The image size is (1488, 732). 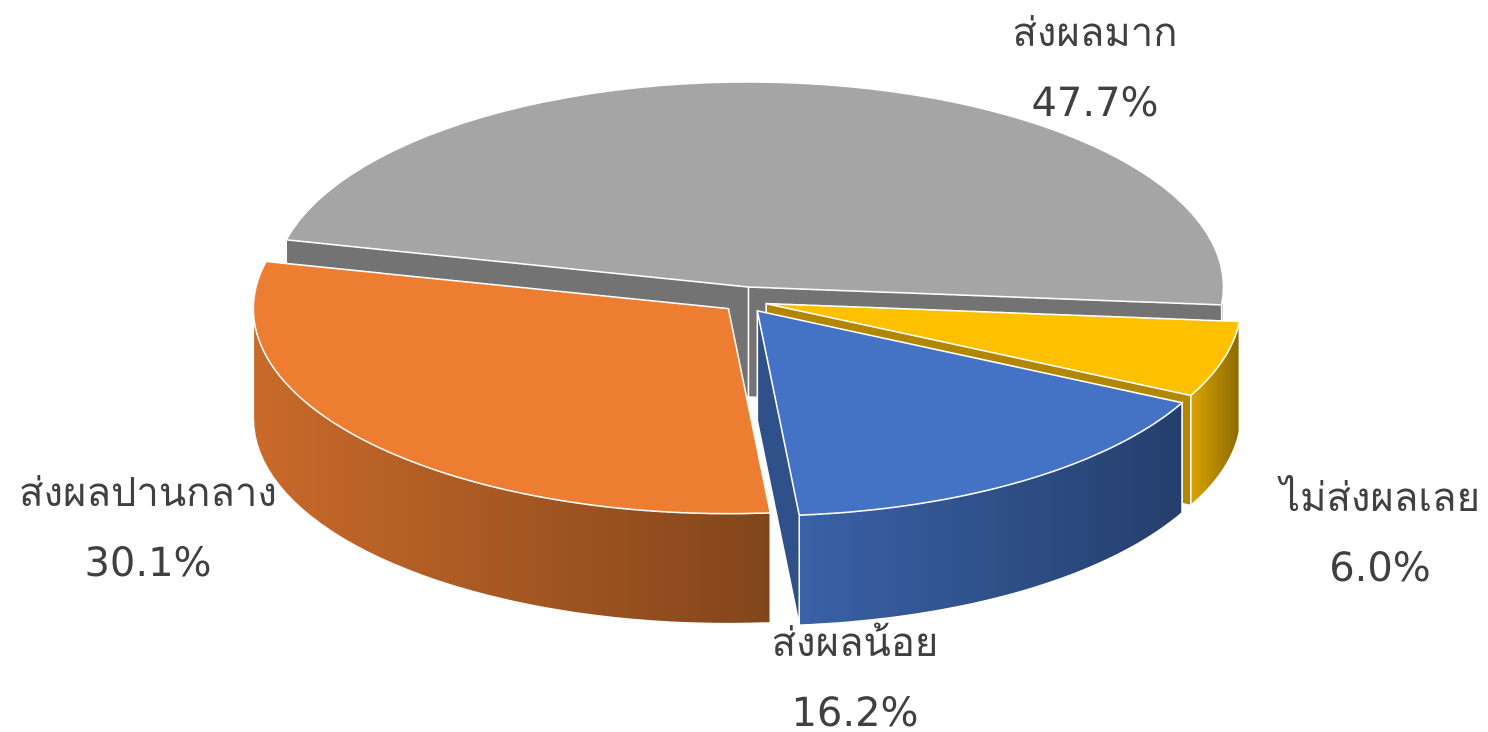 What do you see at coordinates (1094, 103) in the screenshot?
I see `value-label: 47.7%` at bounding box center [1094, 103].